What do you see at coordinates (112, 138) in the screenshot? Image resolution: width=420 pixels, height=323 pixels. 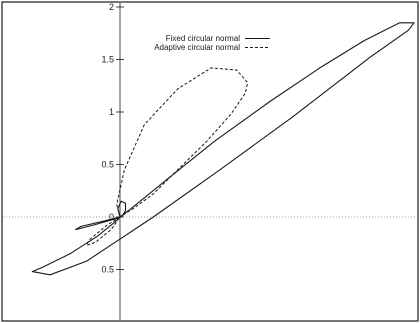 I see `y-ticks: 2 1.5 1 0.5 0 0.5` at bounding box center [112, 138].